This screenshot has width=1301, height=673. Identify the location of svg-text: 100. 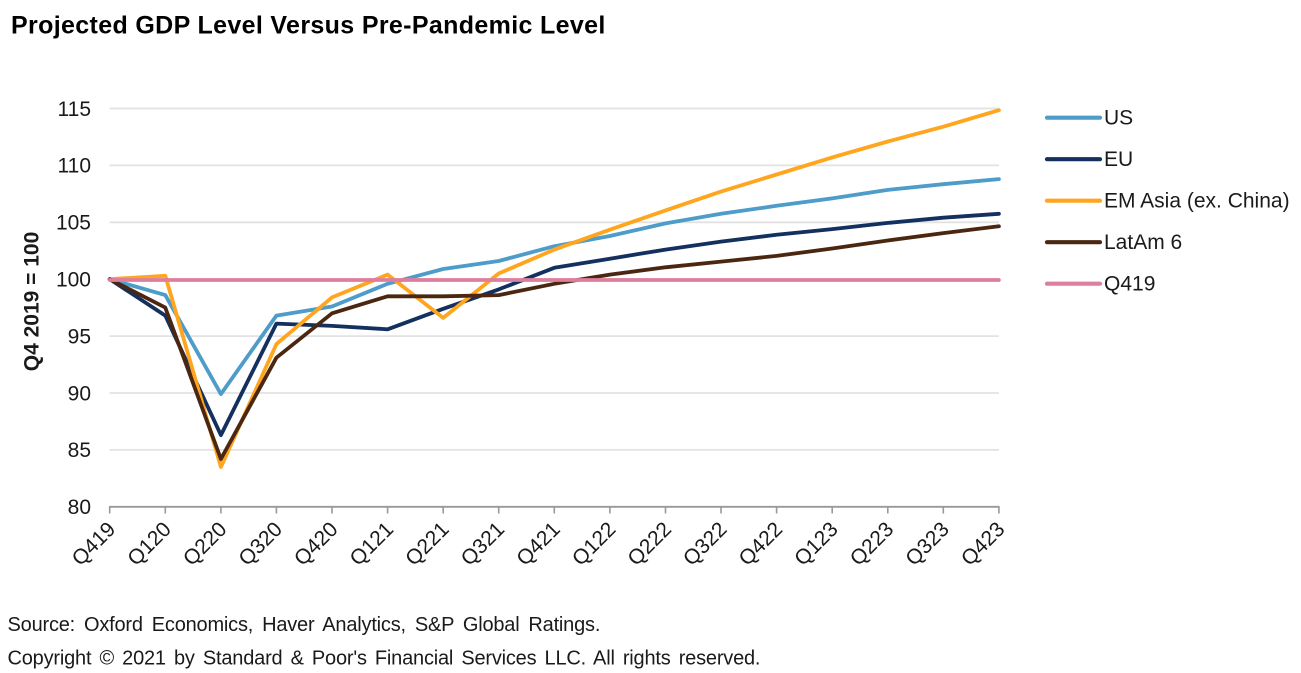
(73, 280).